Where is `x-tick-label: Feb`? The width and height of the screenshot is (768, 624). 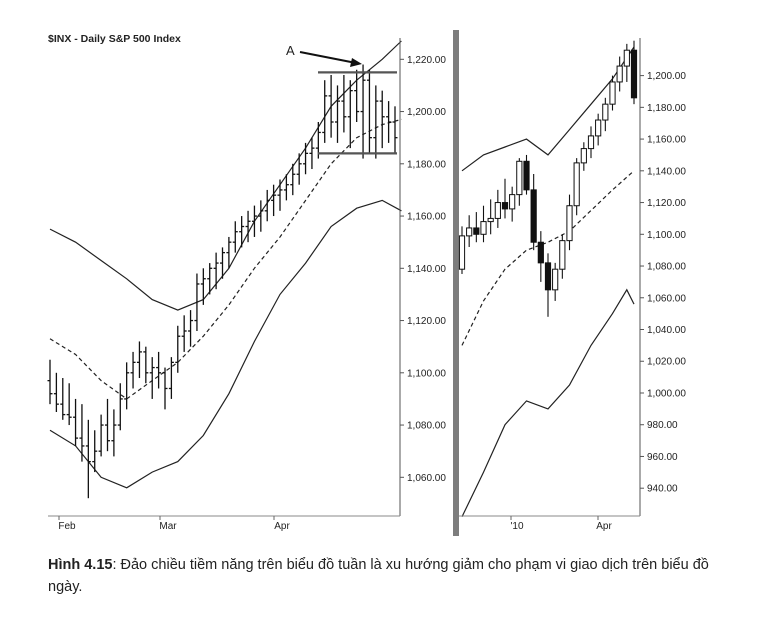 x-tick-label: Feb is located at coordinates (67, 526).